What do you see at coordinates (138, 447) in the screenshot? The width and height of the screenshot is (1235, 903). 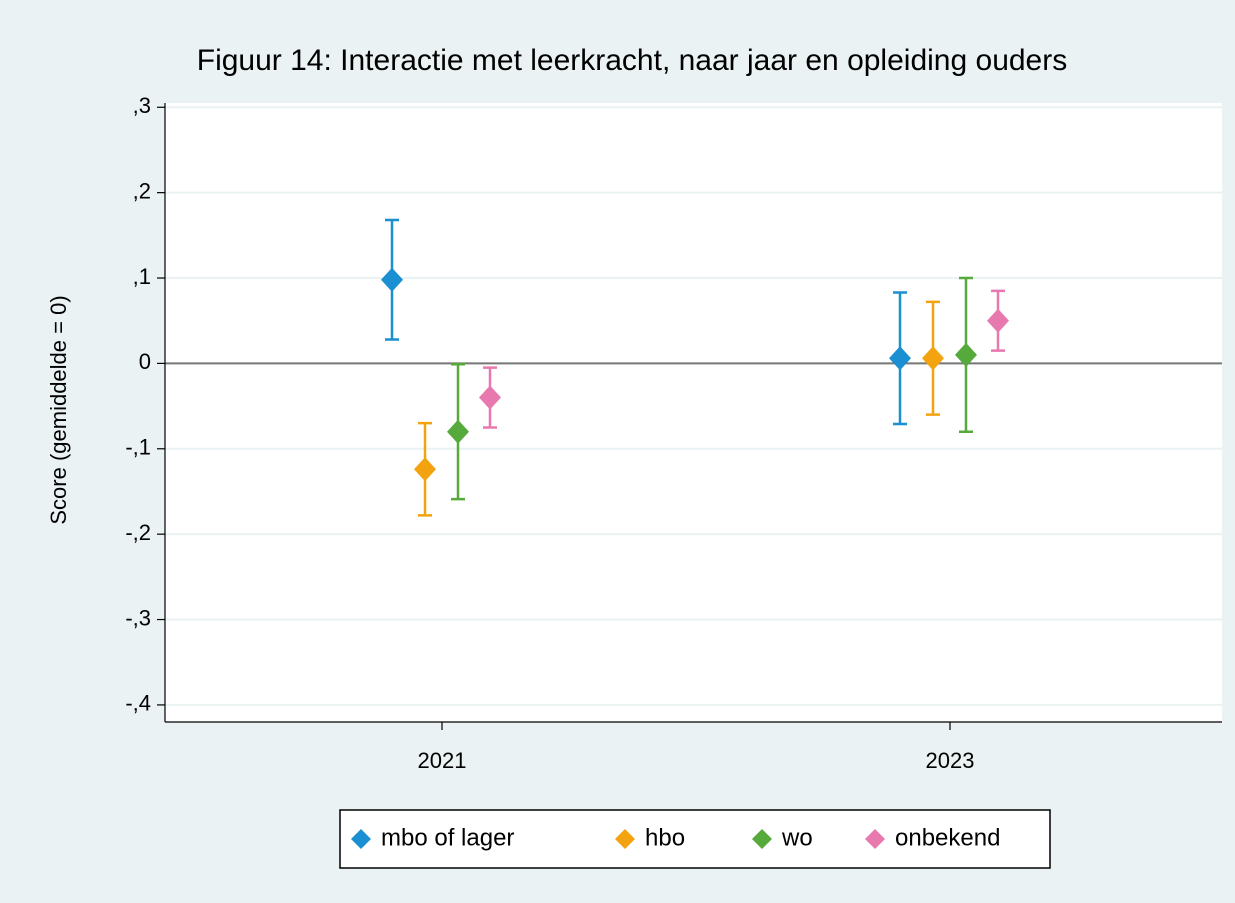 I see `y-tick-label: -,1` at bounding box center [138, 447].